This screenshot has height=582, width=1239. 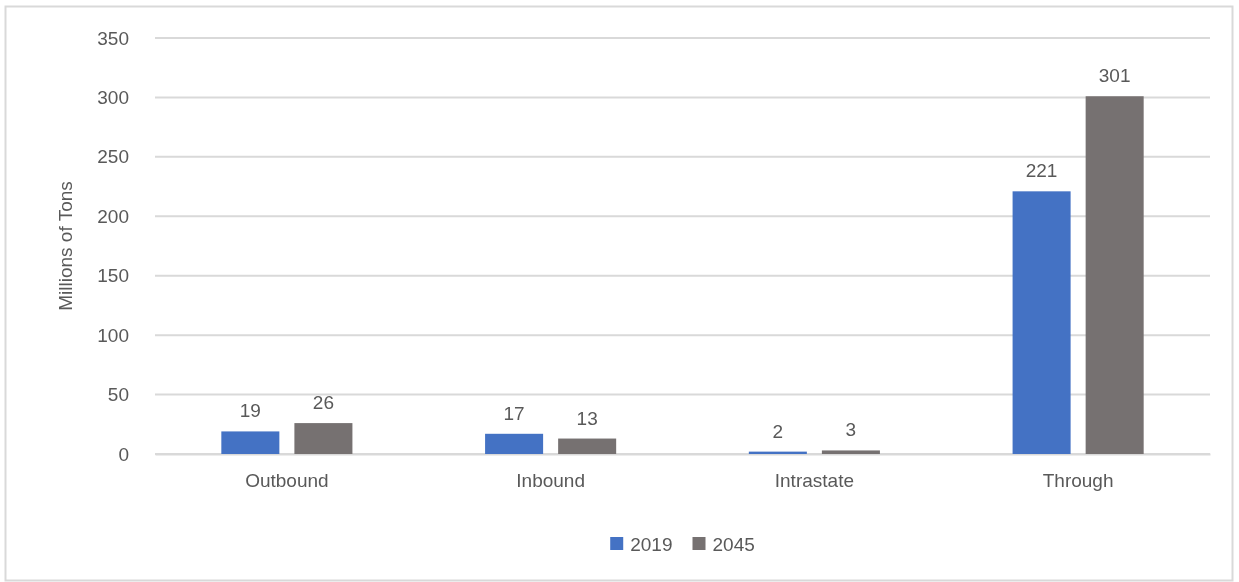 I want to click on y-tick-label: 100, so click(x=113, y=335).